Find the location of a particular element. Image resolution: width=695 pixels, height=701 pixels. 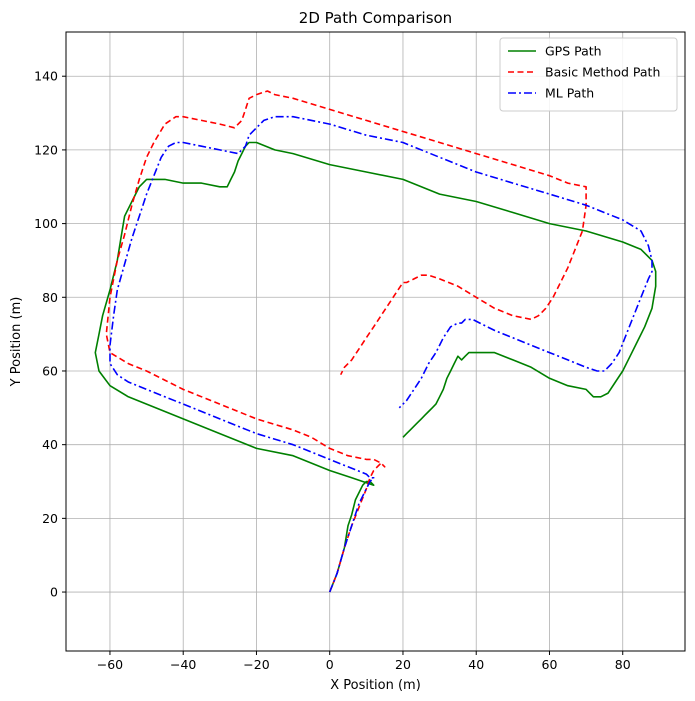

y-axis-label: Y Position (m) is located at coordinates (16, 342).